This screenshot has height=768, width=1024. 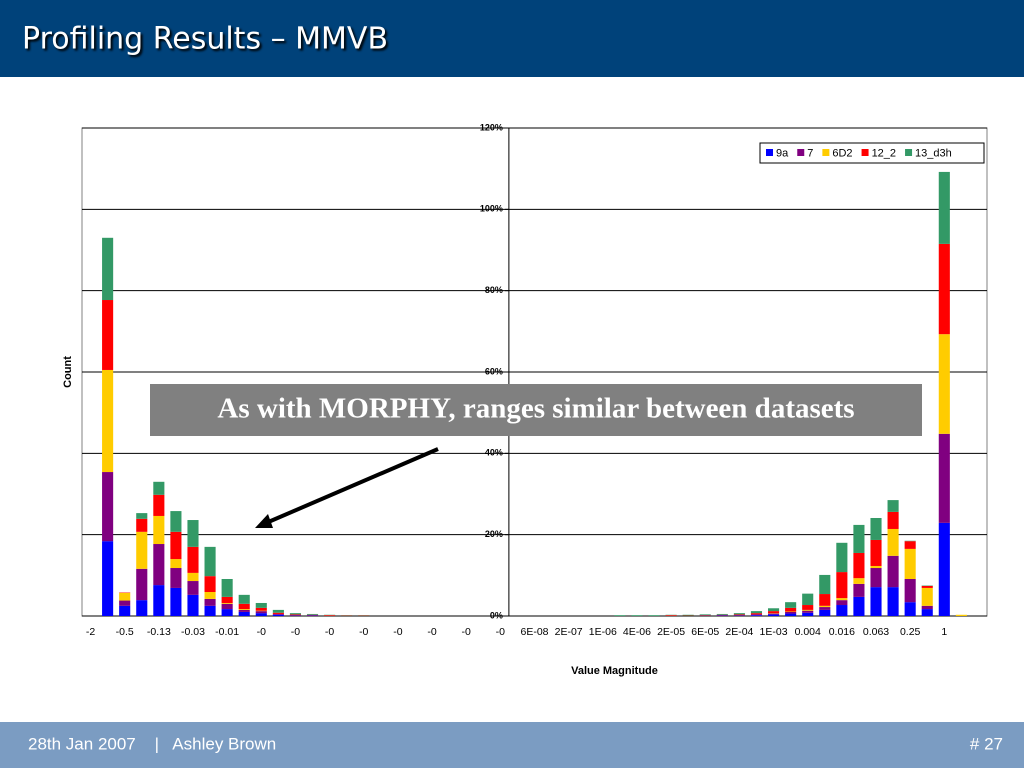 What do you see at coordinates (68, 372) in the screenshot?
I see `y-axis-label: Count` at bounding box center [68, 372].